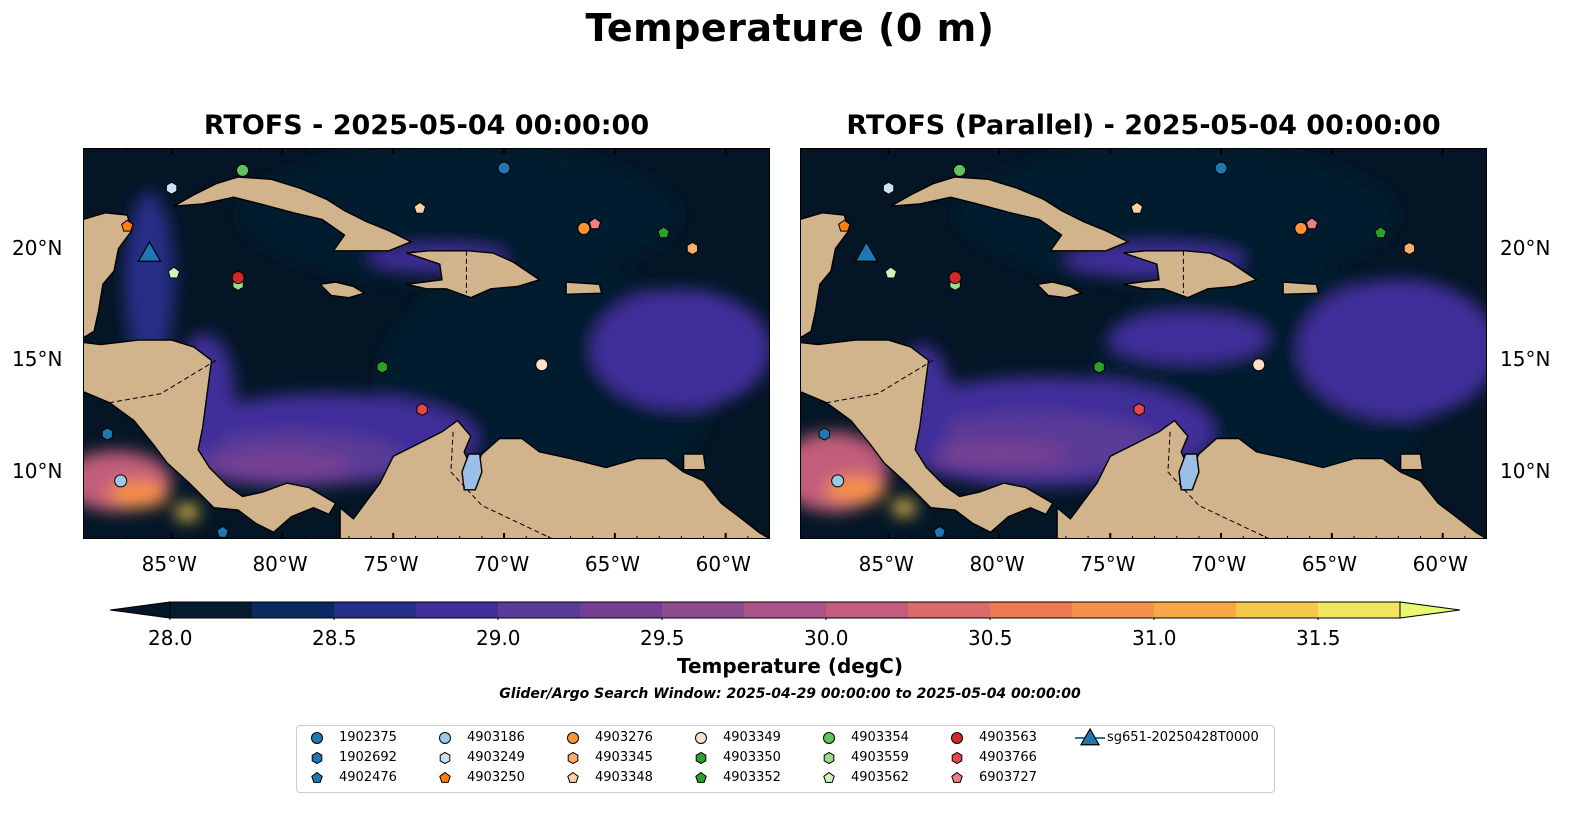 The height and width of the screenshot is (827, 1580). Describe the element at coordinates (990, 638) in the screenshot. I see `colorbar-tick: 30.5` at that location.